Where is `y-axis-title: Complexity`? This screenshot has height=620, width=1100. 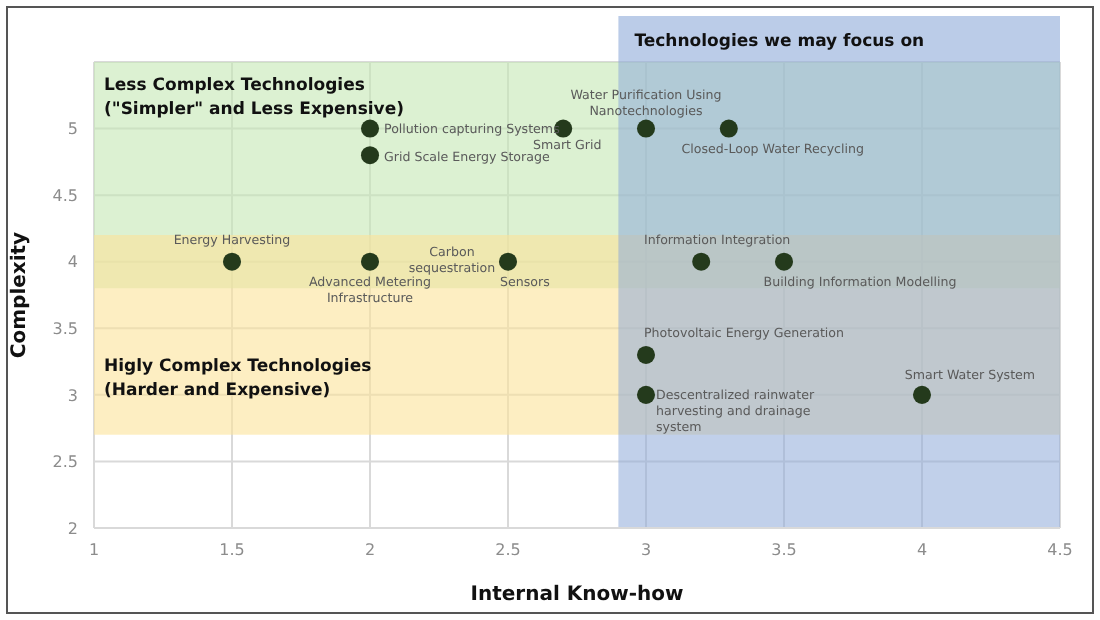
y-axis-title: Complexity is located at coordinates (20, 294).